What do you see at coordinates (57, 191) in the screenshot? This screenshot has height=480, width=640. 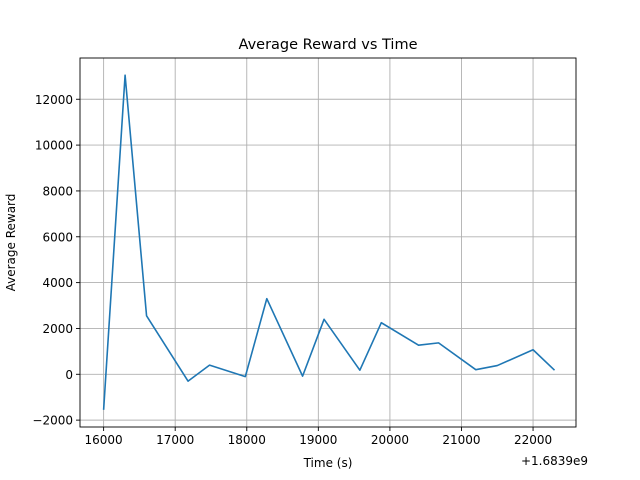 I see `y-tick-label: 8000` at bounding box center [57, 191].